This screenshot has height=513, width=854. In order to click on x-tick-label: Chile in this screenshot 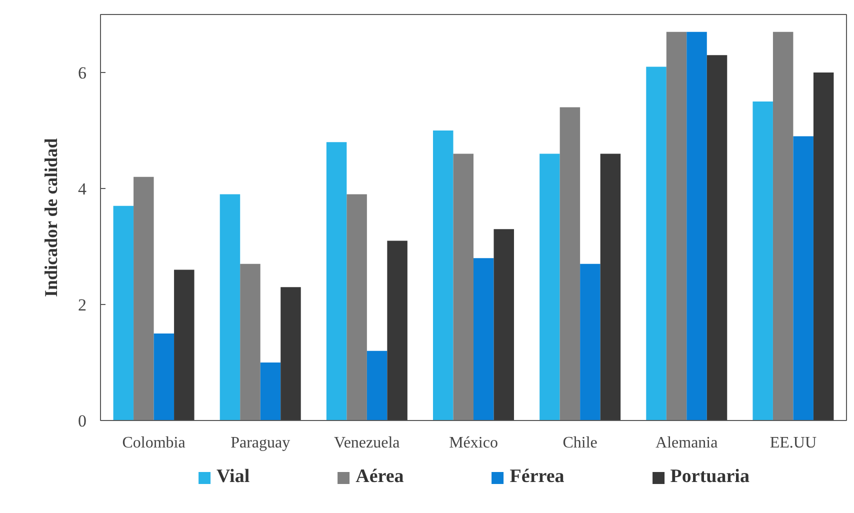, I will do `click(580, 443)`.